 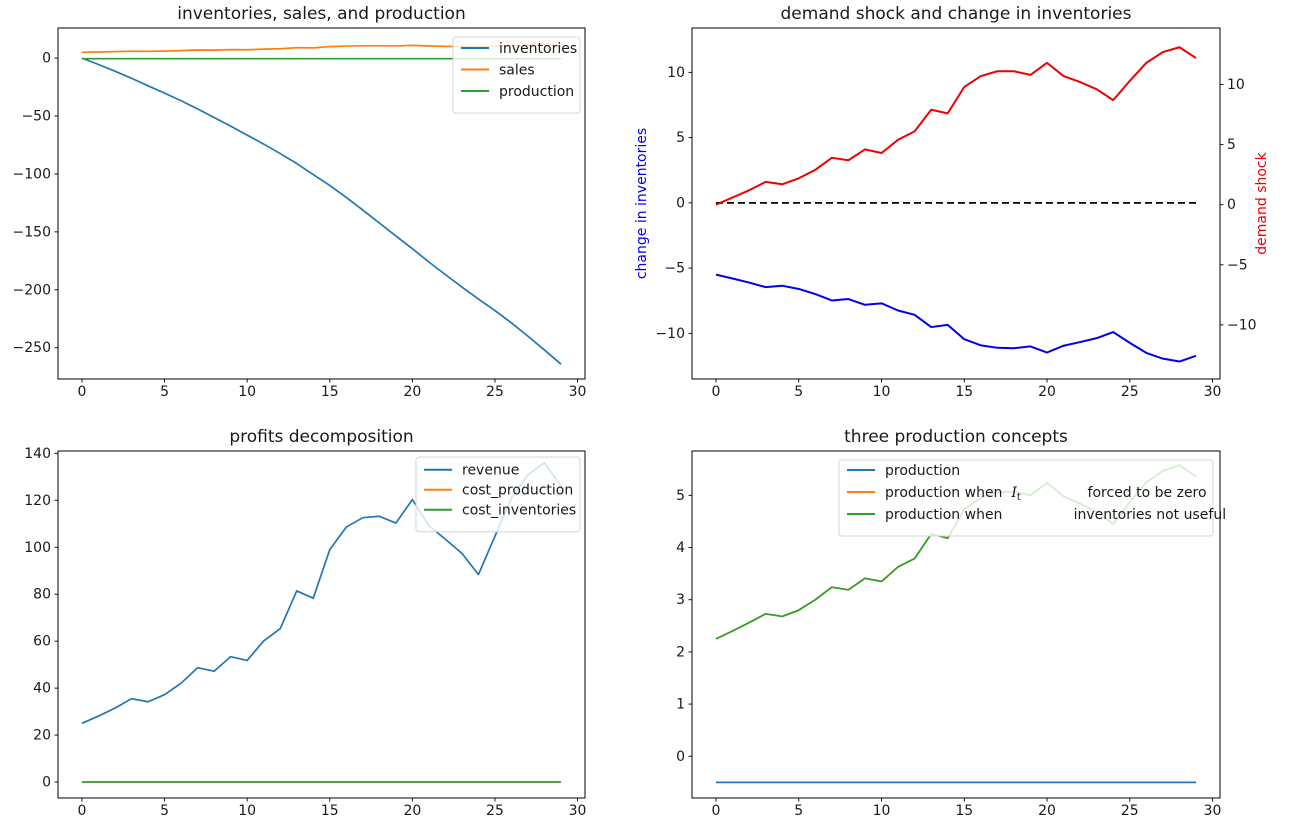 I want to click on y-tick-label: 3, so click(x=680, y=600).